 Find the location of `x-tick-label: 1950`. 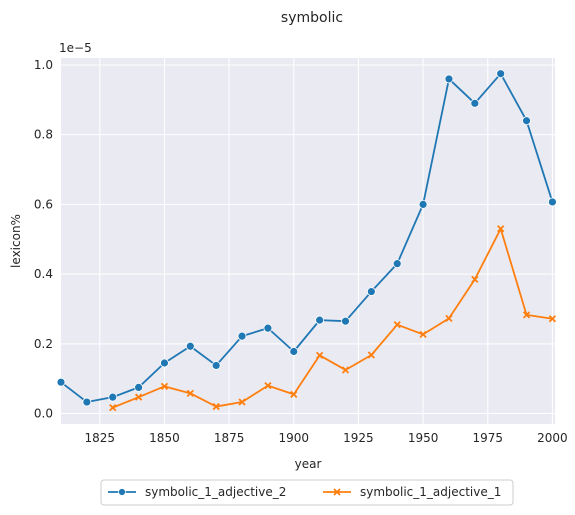

x-tick-label: 1950 is located at coordinates (423, 438).